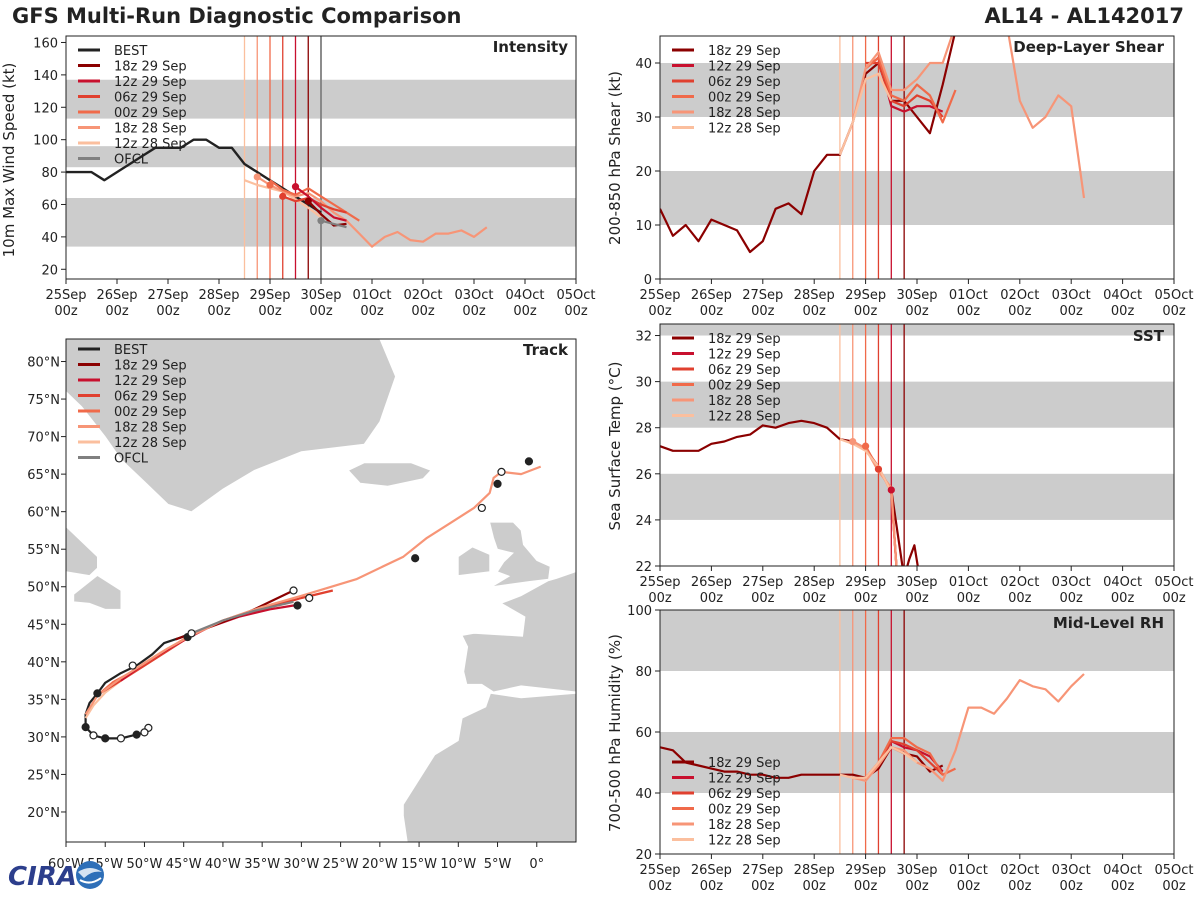 The width and height of the screenshot is (1200, 900). I want to click on sst-legend-entry: 00z 29 Sep, so click(744, 386).